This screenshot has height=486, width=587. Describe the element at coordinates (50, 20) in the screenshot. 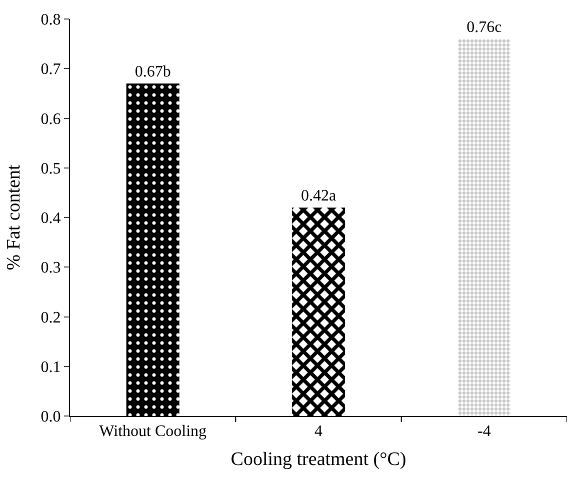

I see `y-tick-label: 0.8` at that location.